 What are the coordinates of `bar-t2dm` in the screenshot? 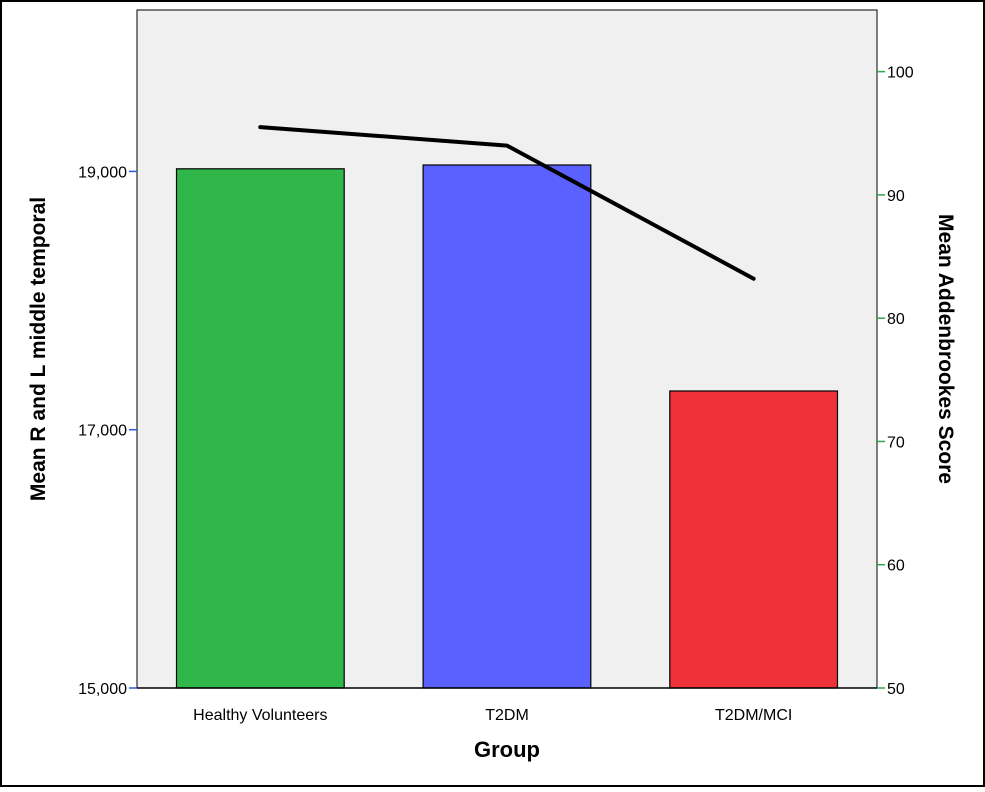 It's located at (507, 426).